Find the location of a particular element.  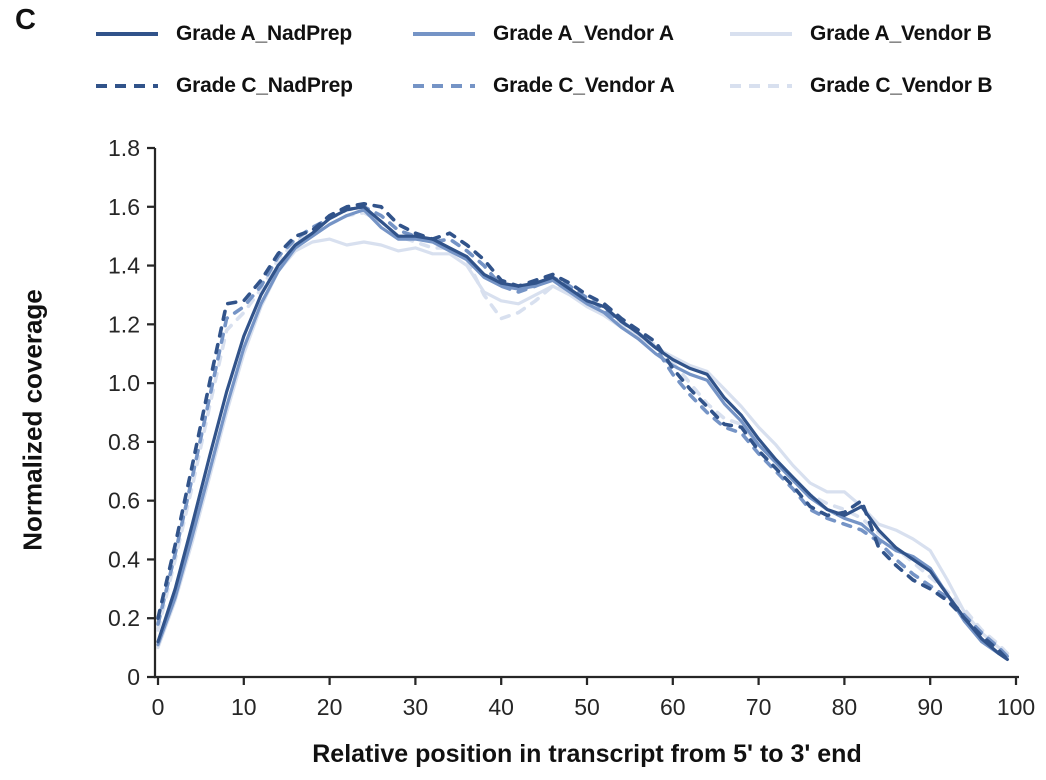

y-tick-label: 0.8 is located at coordinates (124, 442).